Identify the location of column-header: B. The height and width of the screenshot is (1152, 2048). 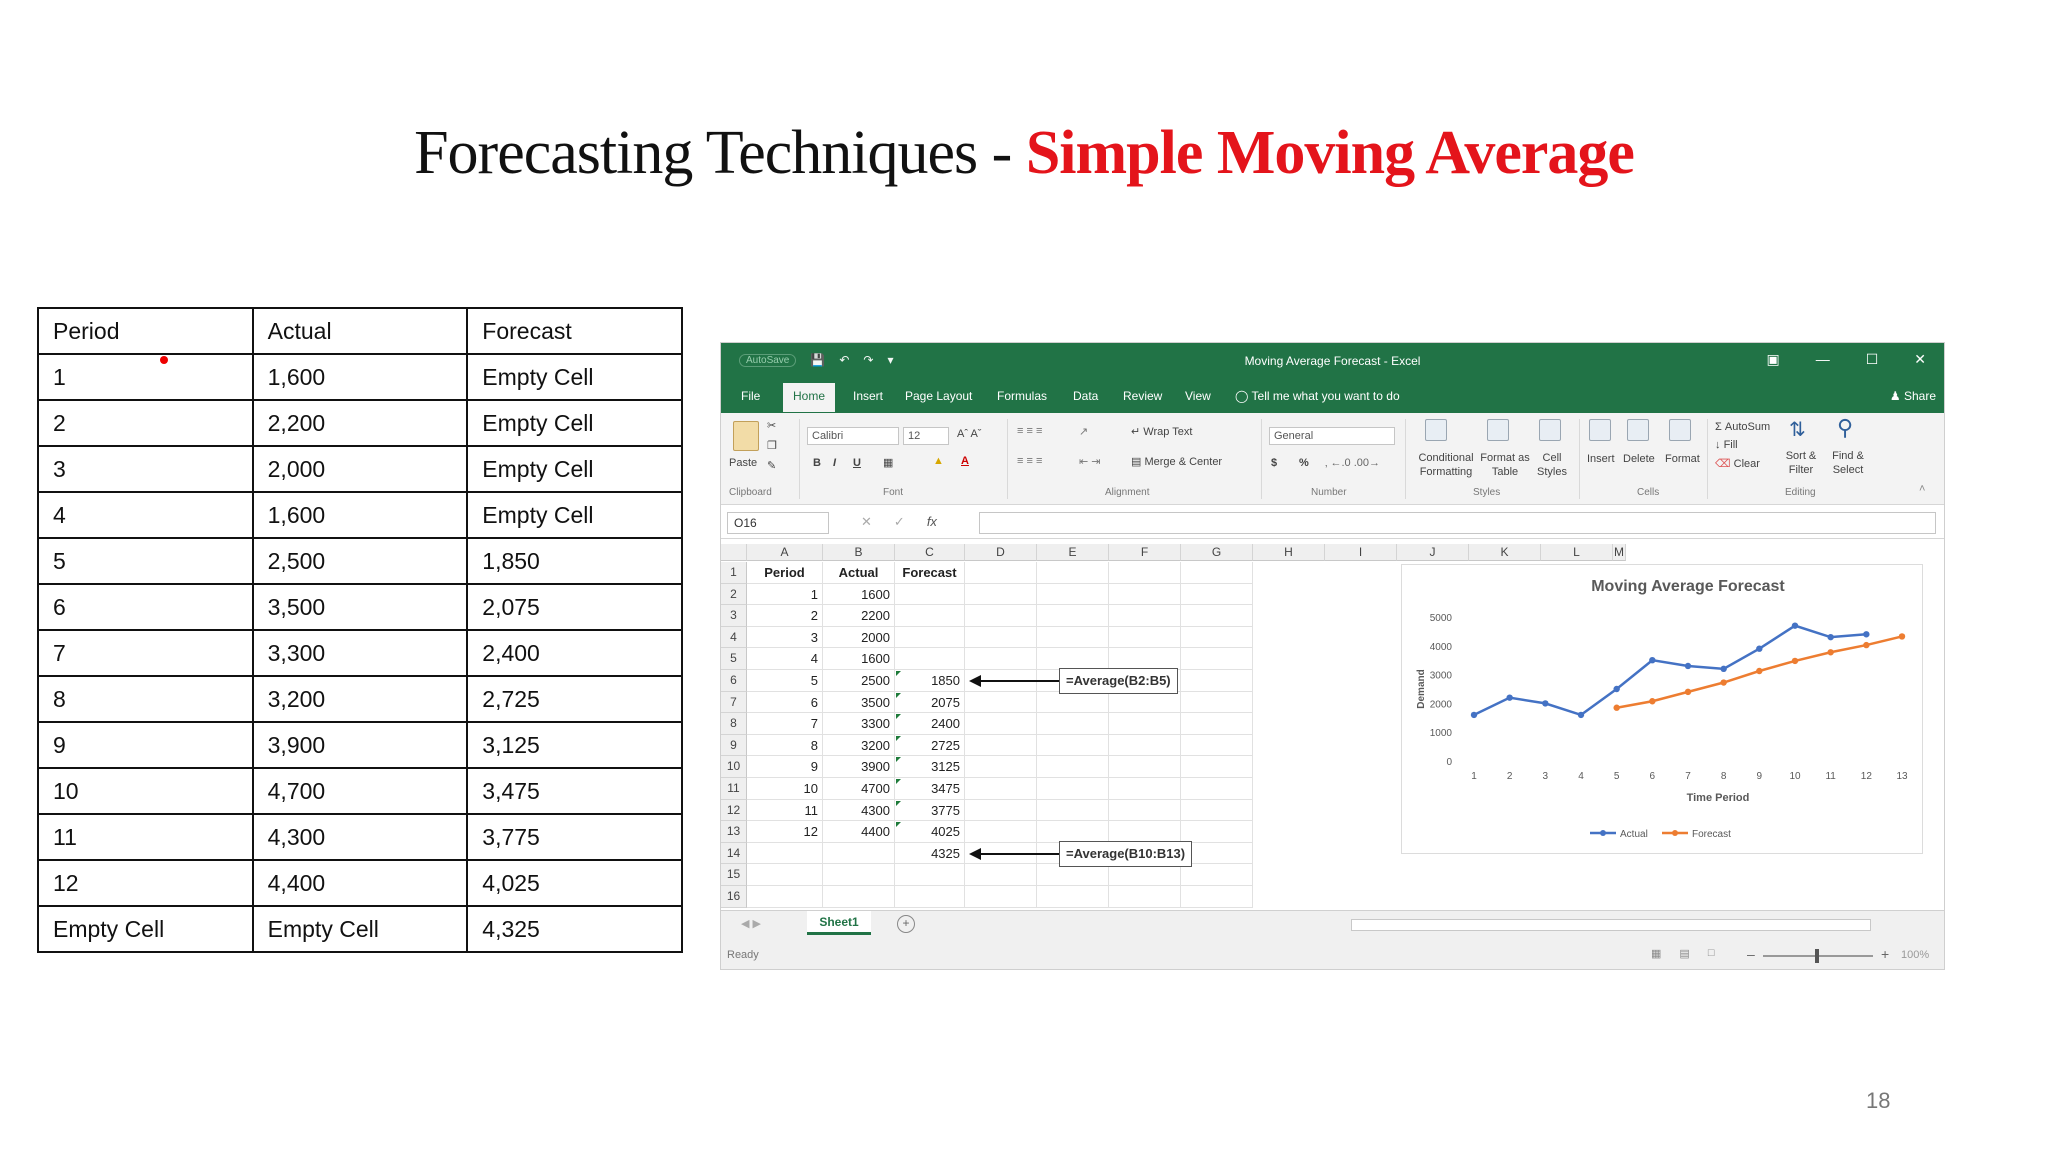
(859, 552).